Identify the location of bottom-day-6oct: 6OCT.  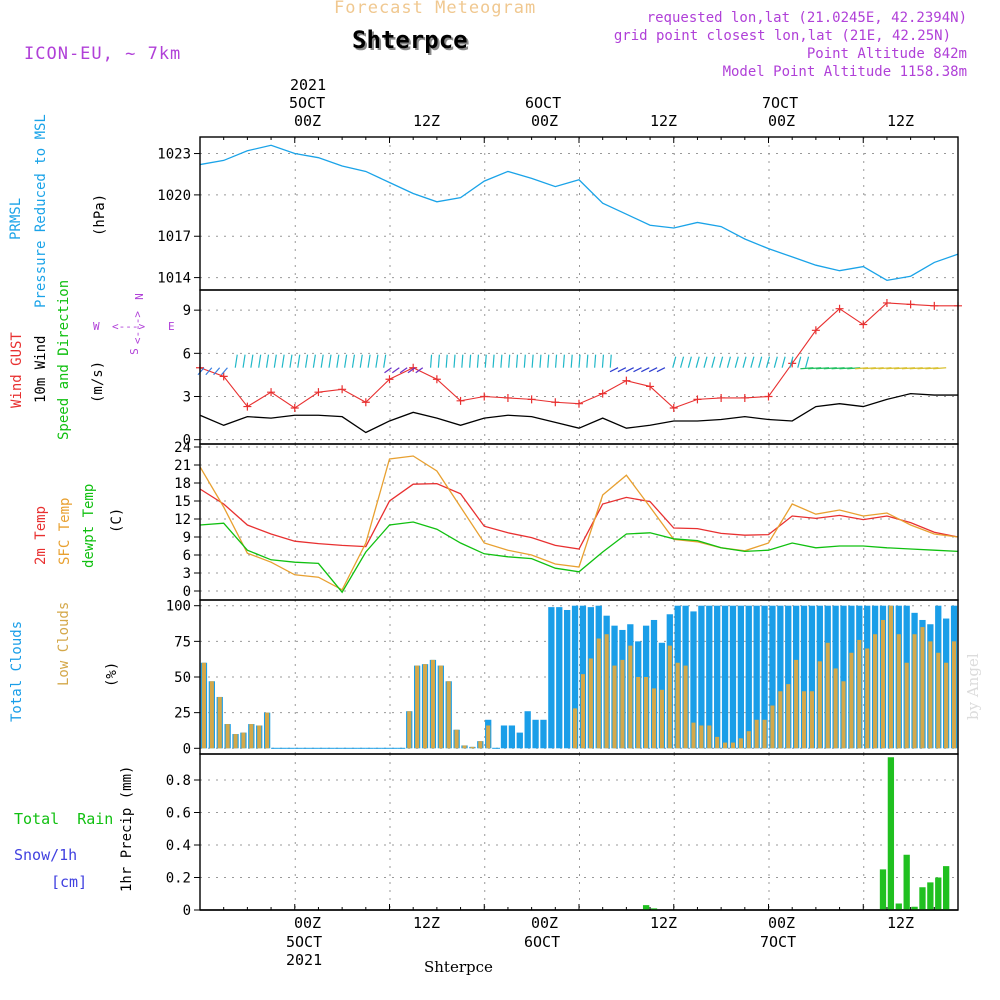
(542, 942).